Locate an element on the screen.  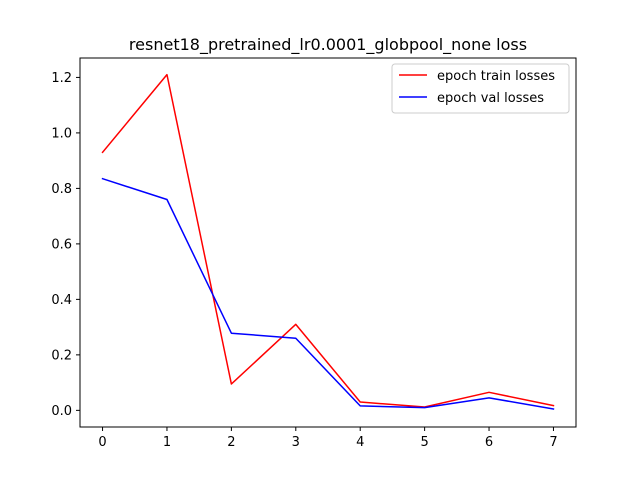
x-tick-label: 6 is located at coordinates (489, 442).